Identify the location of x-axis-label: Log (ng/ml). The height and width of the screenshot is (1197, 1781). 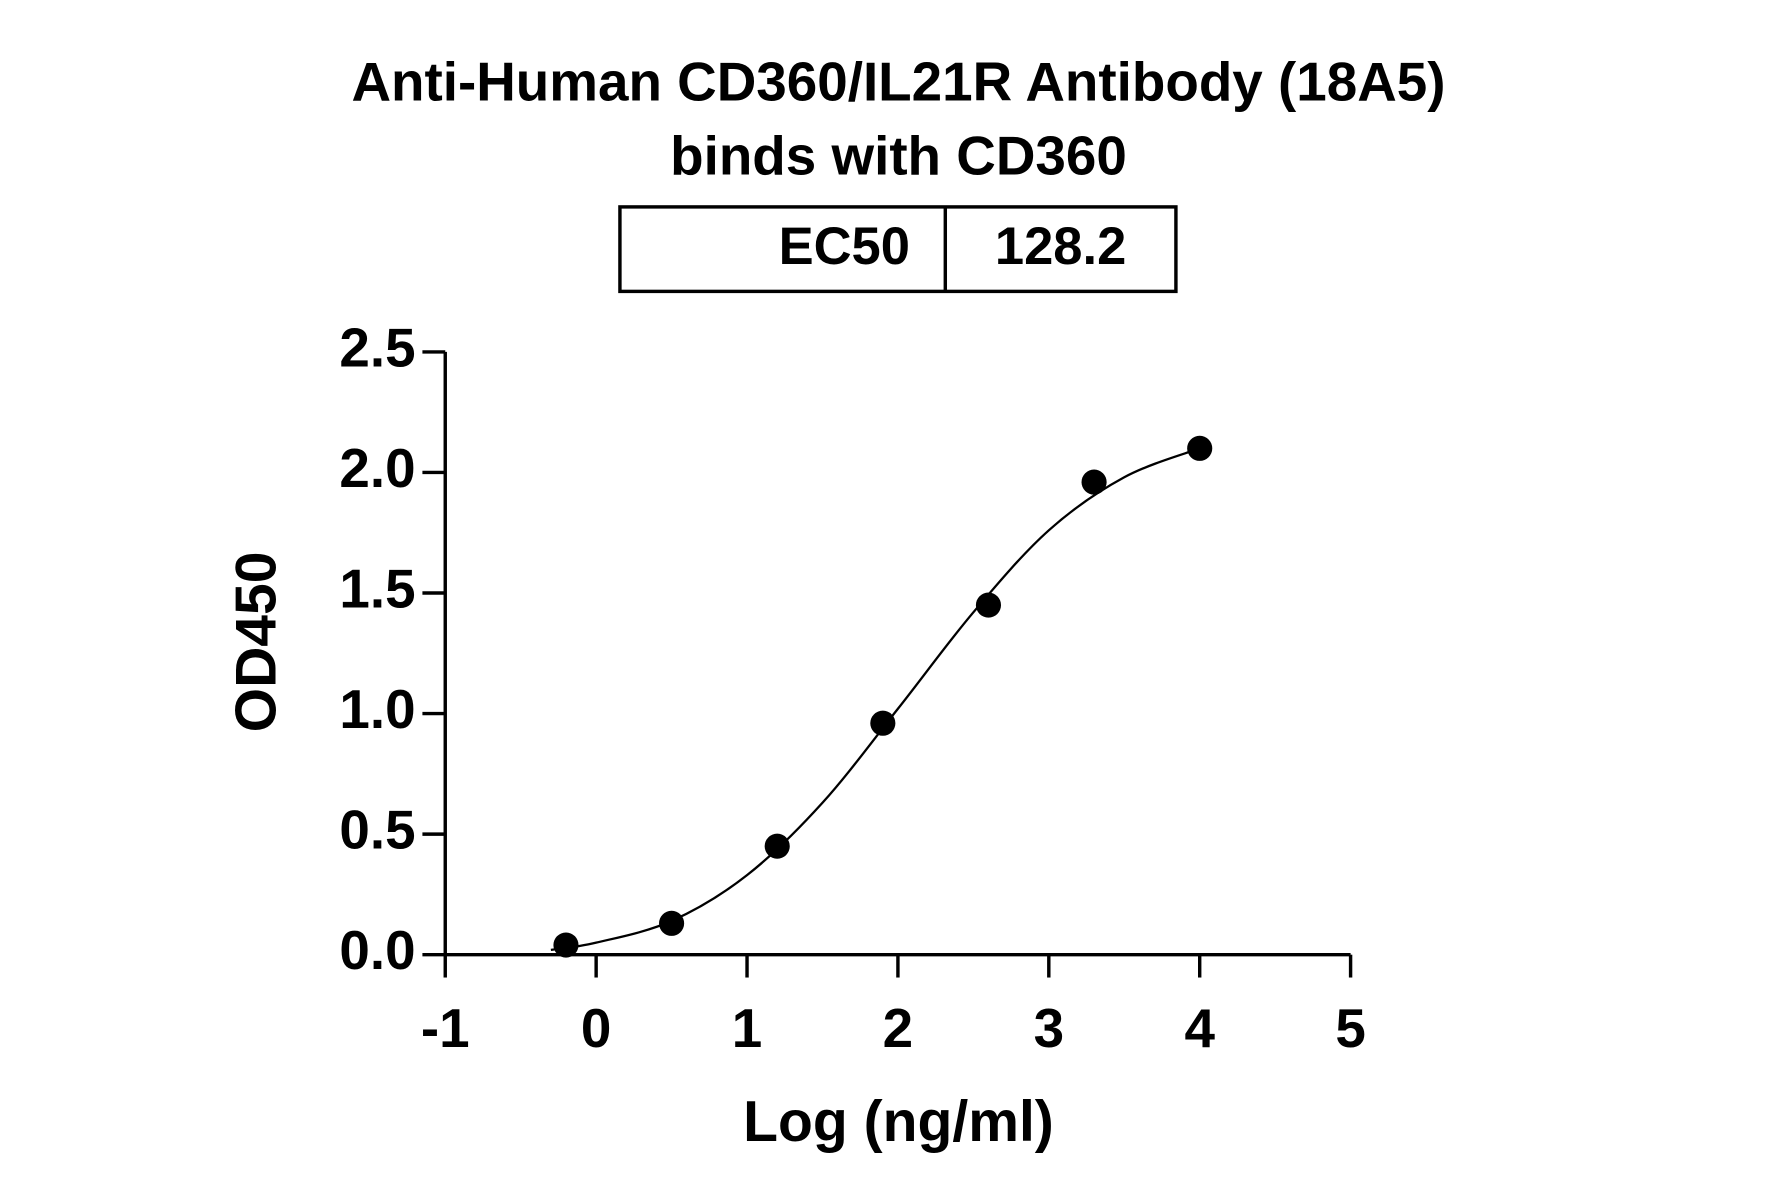
(898, 1122).